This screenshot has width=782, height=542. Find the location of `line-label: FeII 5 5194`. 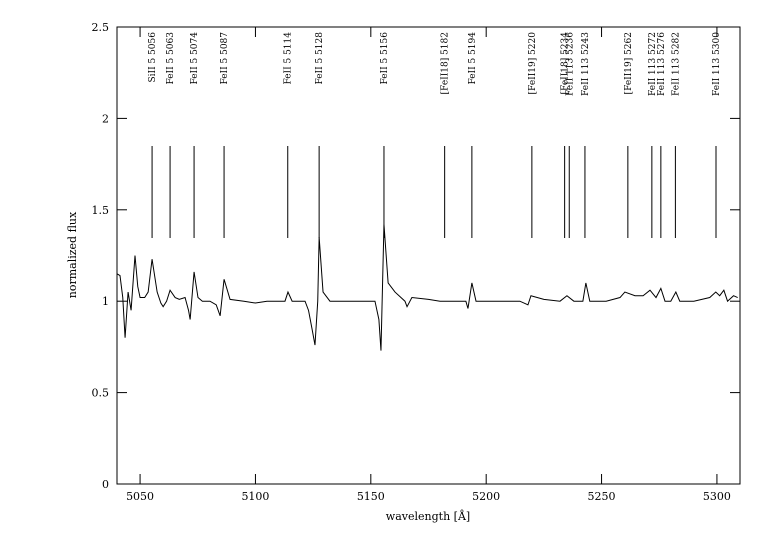

line-label: FeII 5 5194 is located at coordinates (473, 58).